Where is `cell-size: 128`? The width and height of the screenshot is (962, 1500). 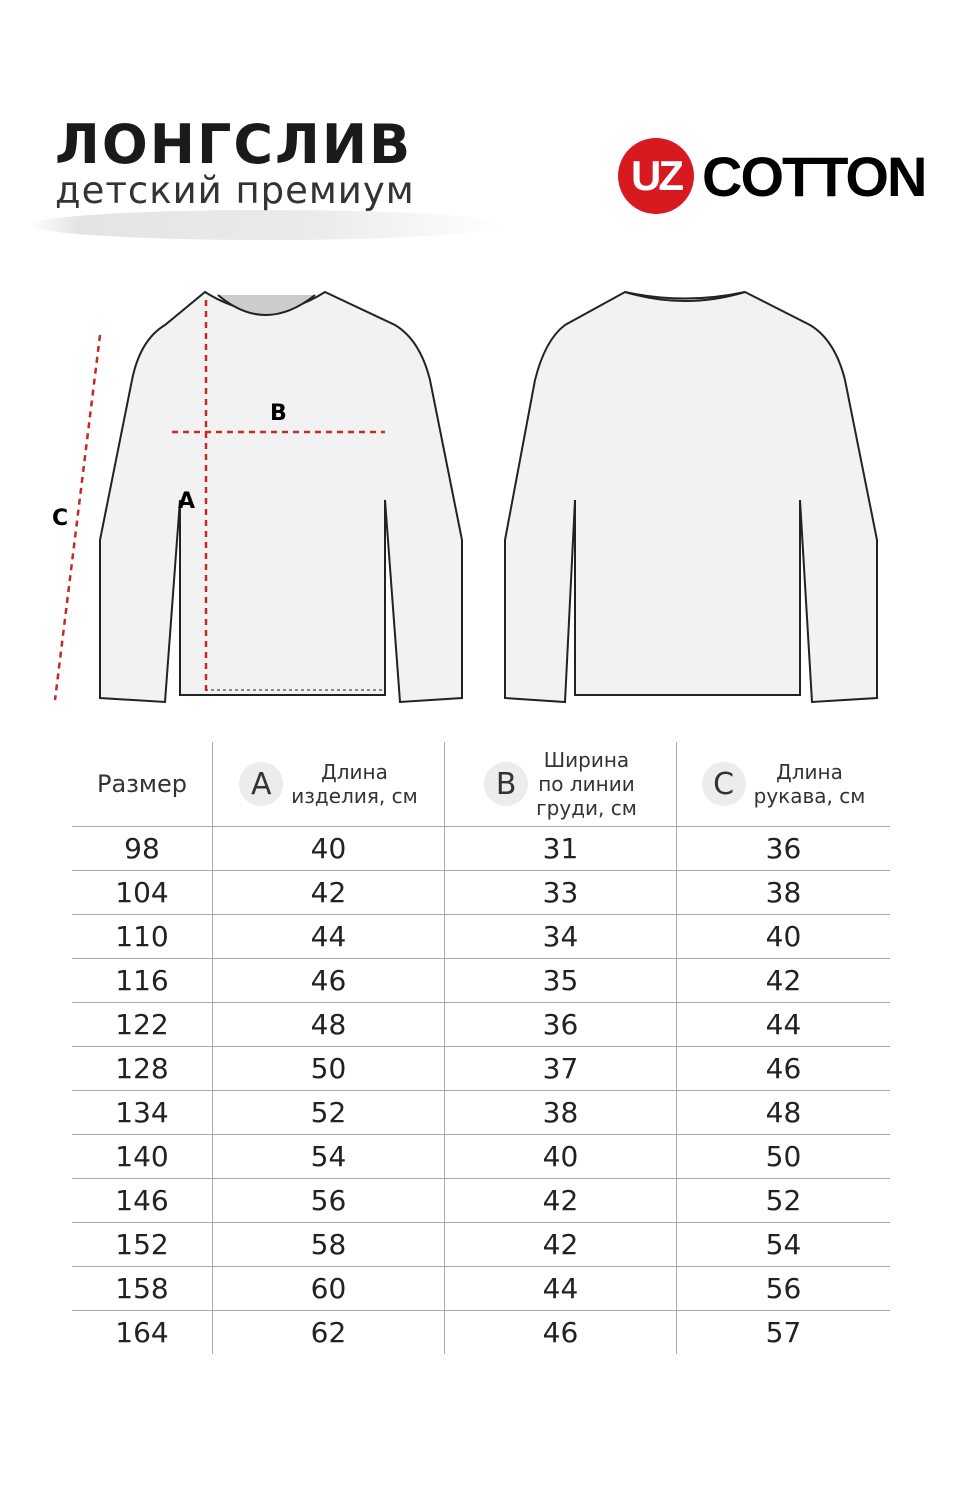
cell-size: 128 is located at coordinates (142, 1068).